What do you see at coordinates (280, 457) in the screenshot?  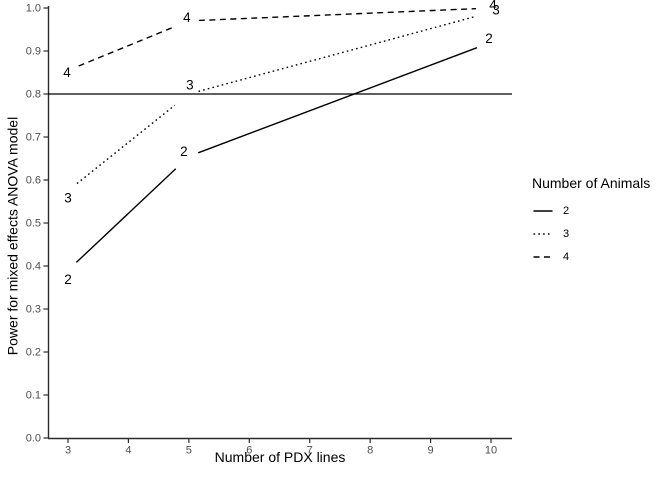 I see `x-axis-title: Number of PDX lines` at bounding box center [280, 457].